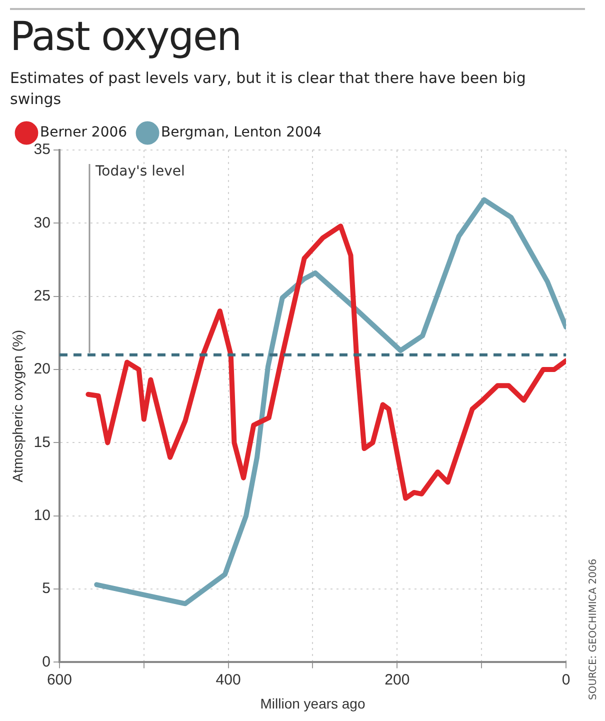  Describe the element at coordinates (313, 703) in the screenshot. I see `x-axis-title: Million years ago` at that location.